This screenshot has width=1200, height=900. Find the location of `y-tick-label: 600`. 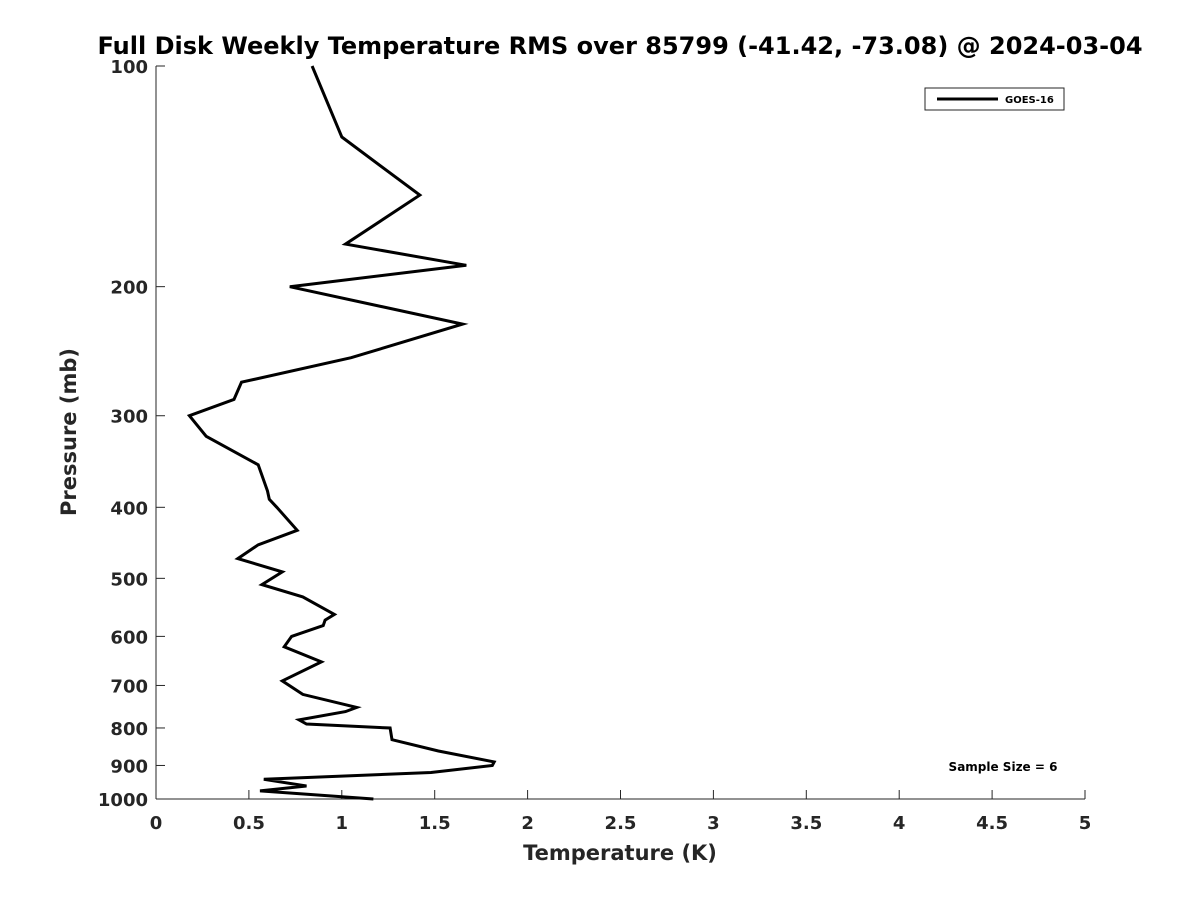

y-tick-label: 600 is located at coordinates (129, 637).